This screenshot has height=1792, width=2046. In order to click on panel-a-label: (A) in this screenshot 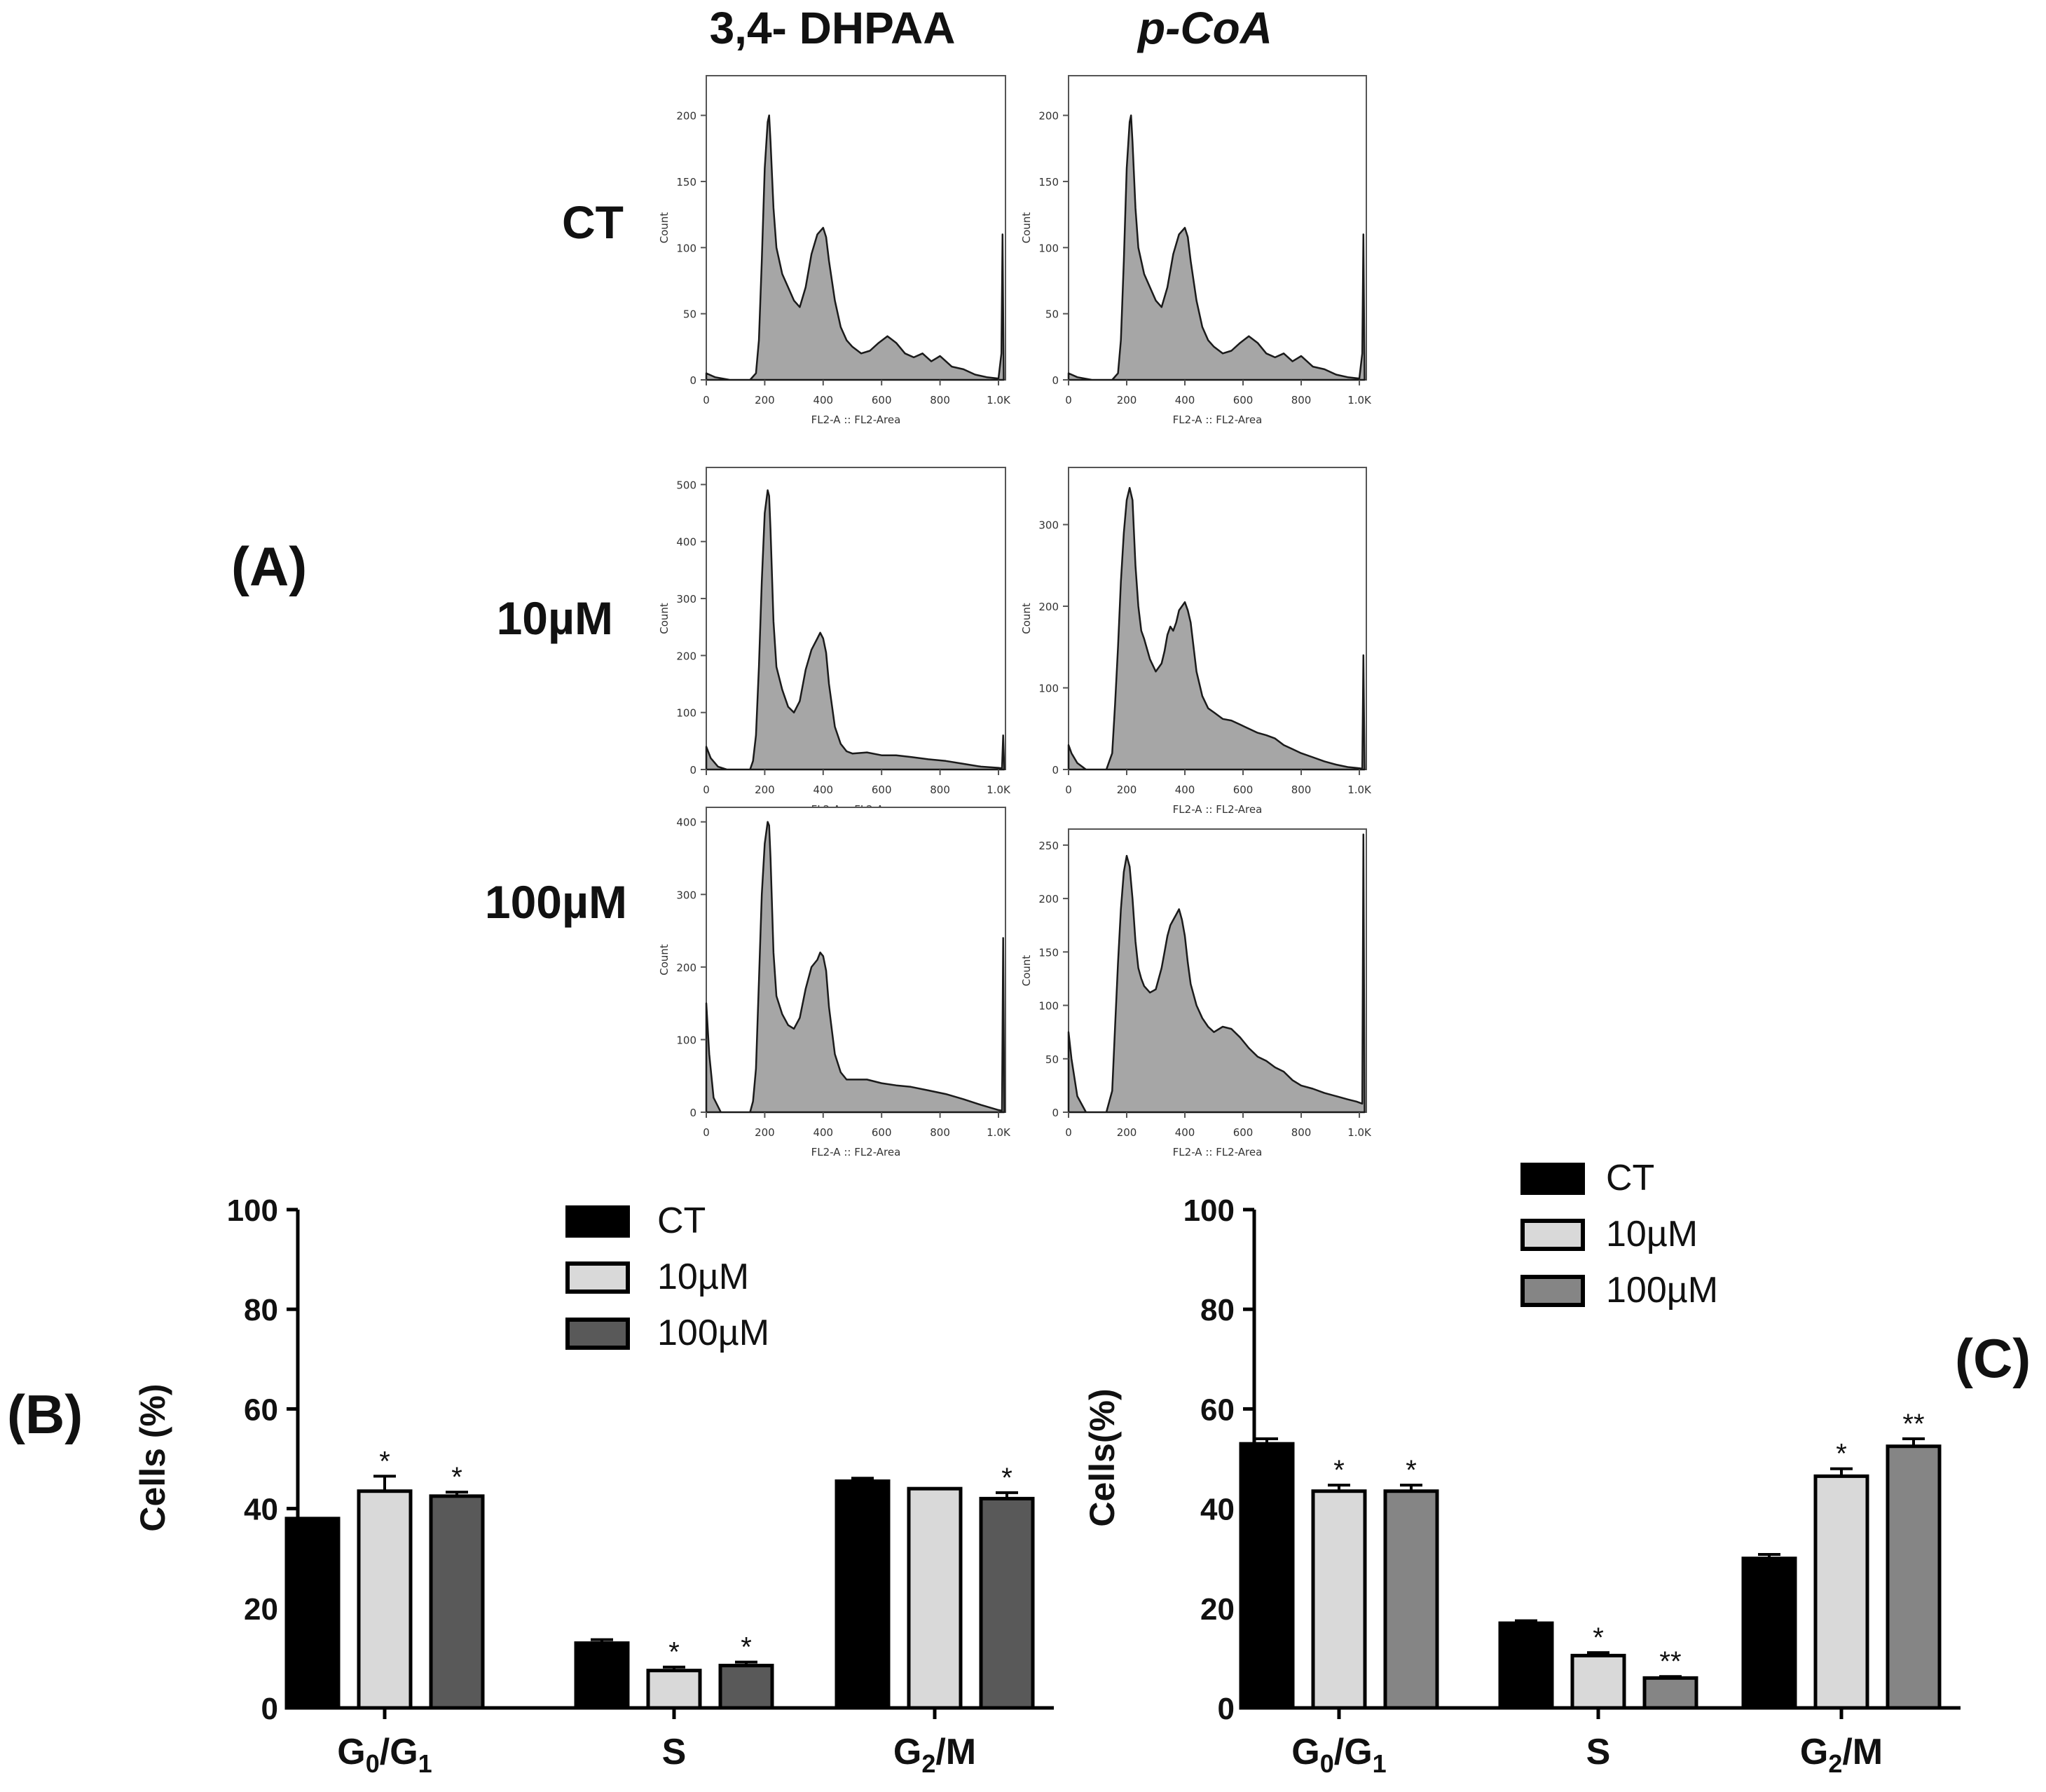, I will do `click(269, 566)`.